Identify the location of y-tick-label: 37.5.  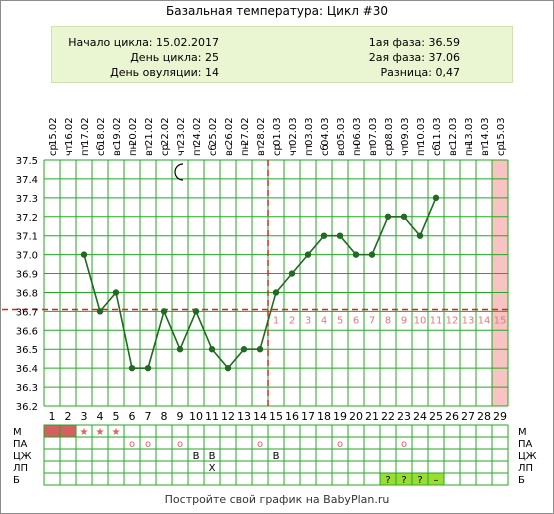
(27, 161).